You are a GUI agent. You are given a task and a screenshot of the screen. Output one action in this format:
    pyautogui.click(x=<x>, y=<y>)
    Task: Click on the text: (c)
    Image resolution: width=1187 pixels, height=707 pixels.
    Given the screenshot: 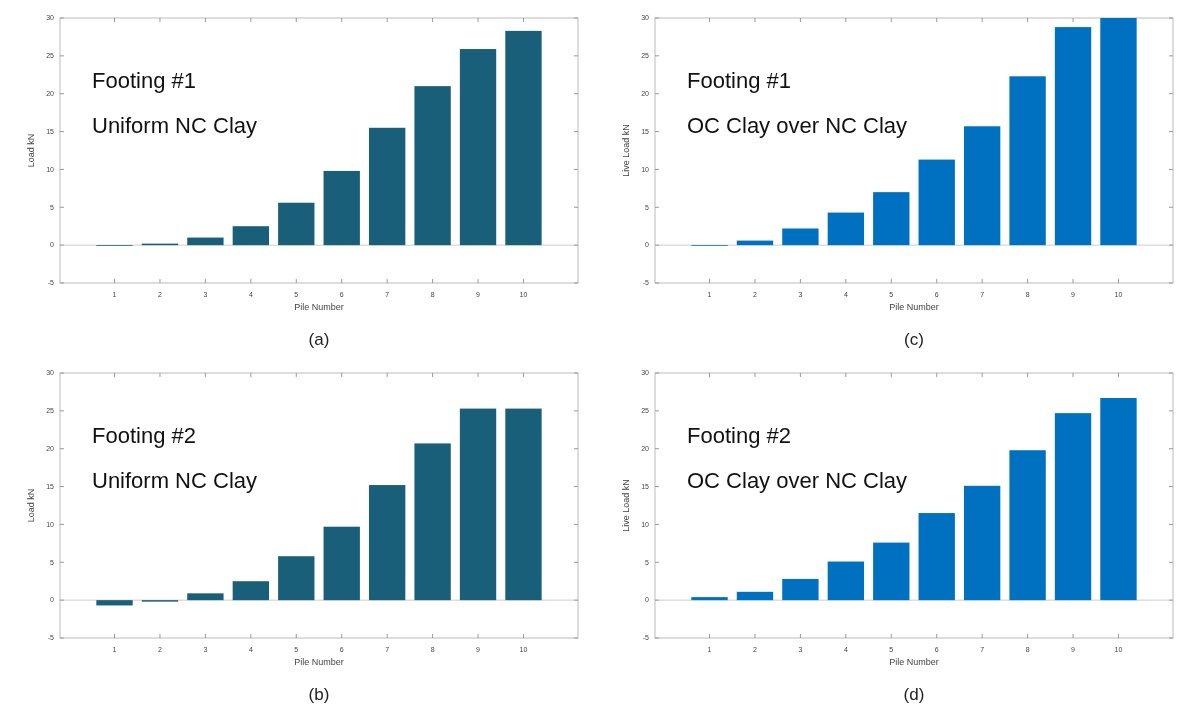 What is the action you would take?
    pyautogui.click(x=914, y=339)
    